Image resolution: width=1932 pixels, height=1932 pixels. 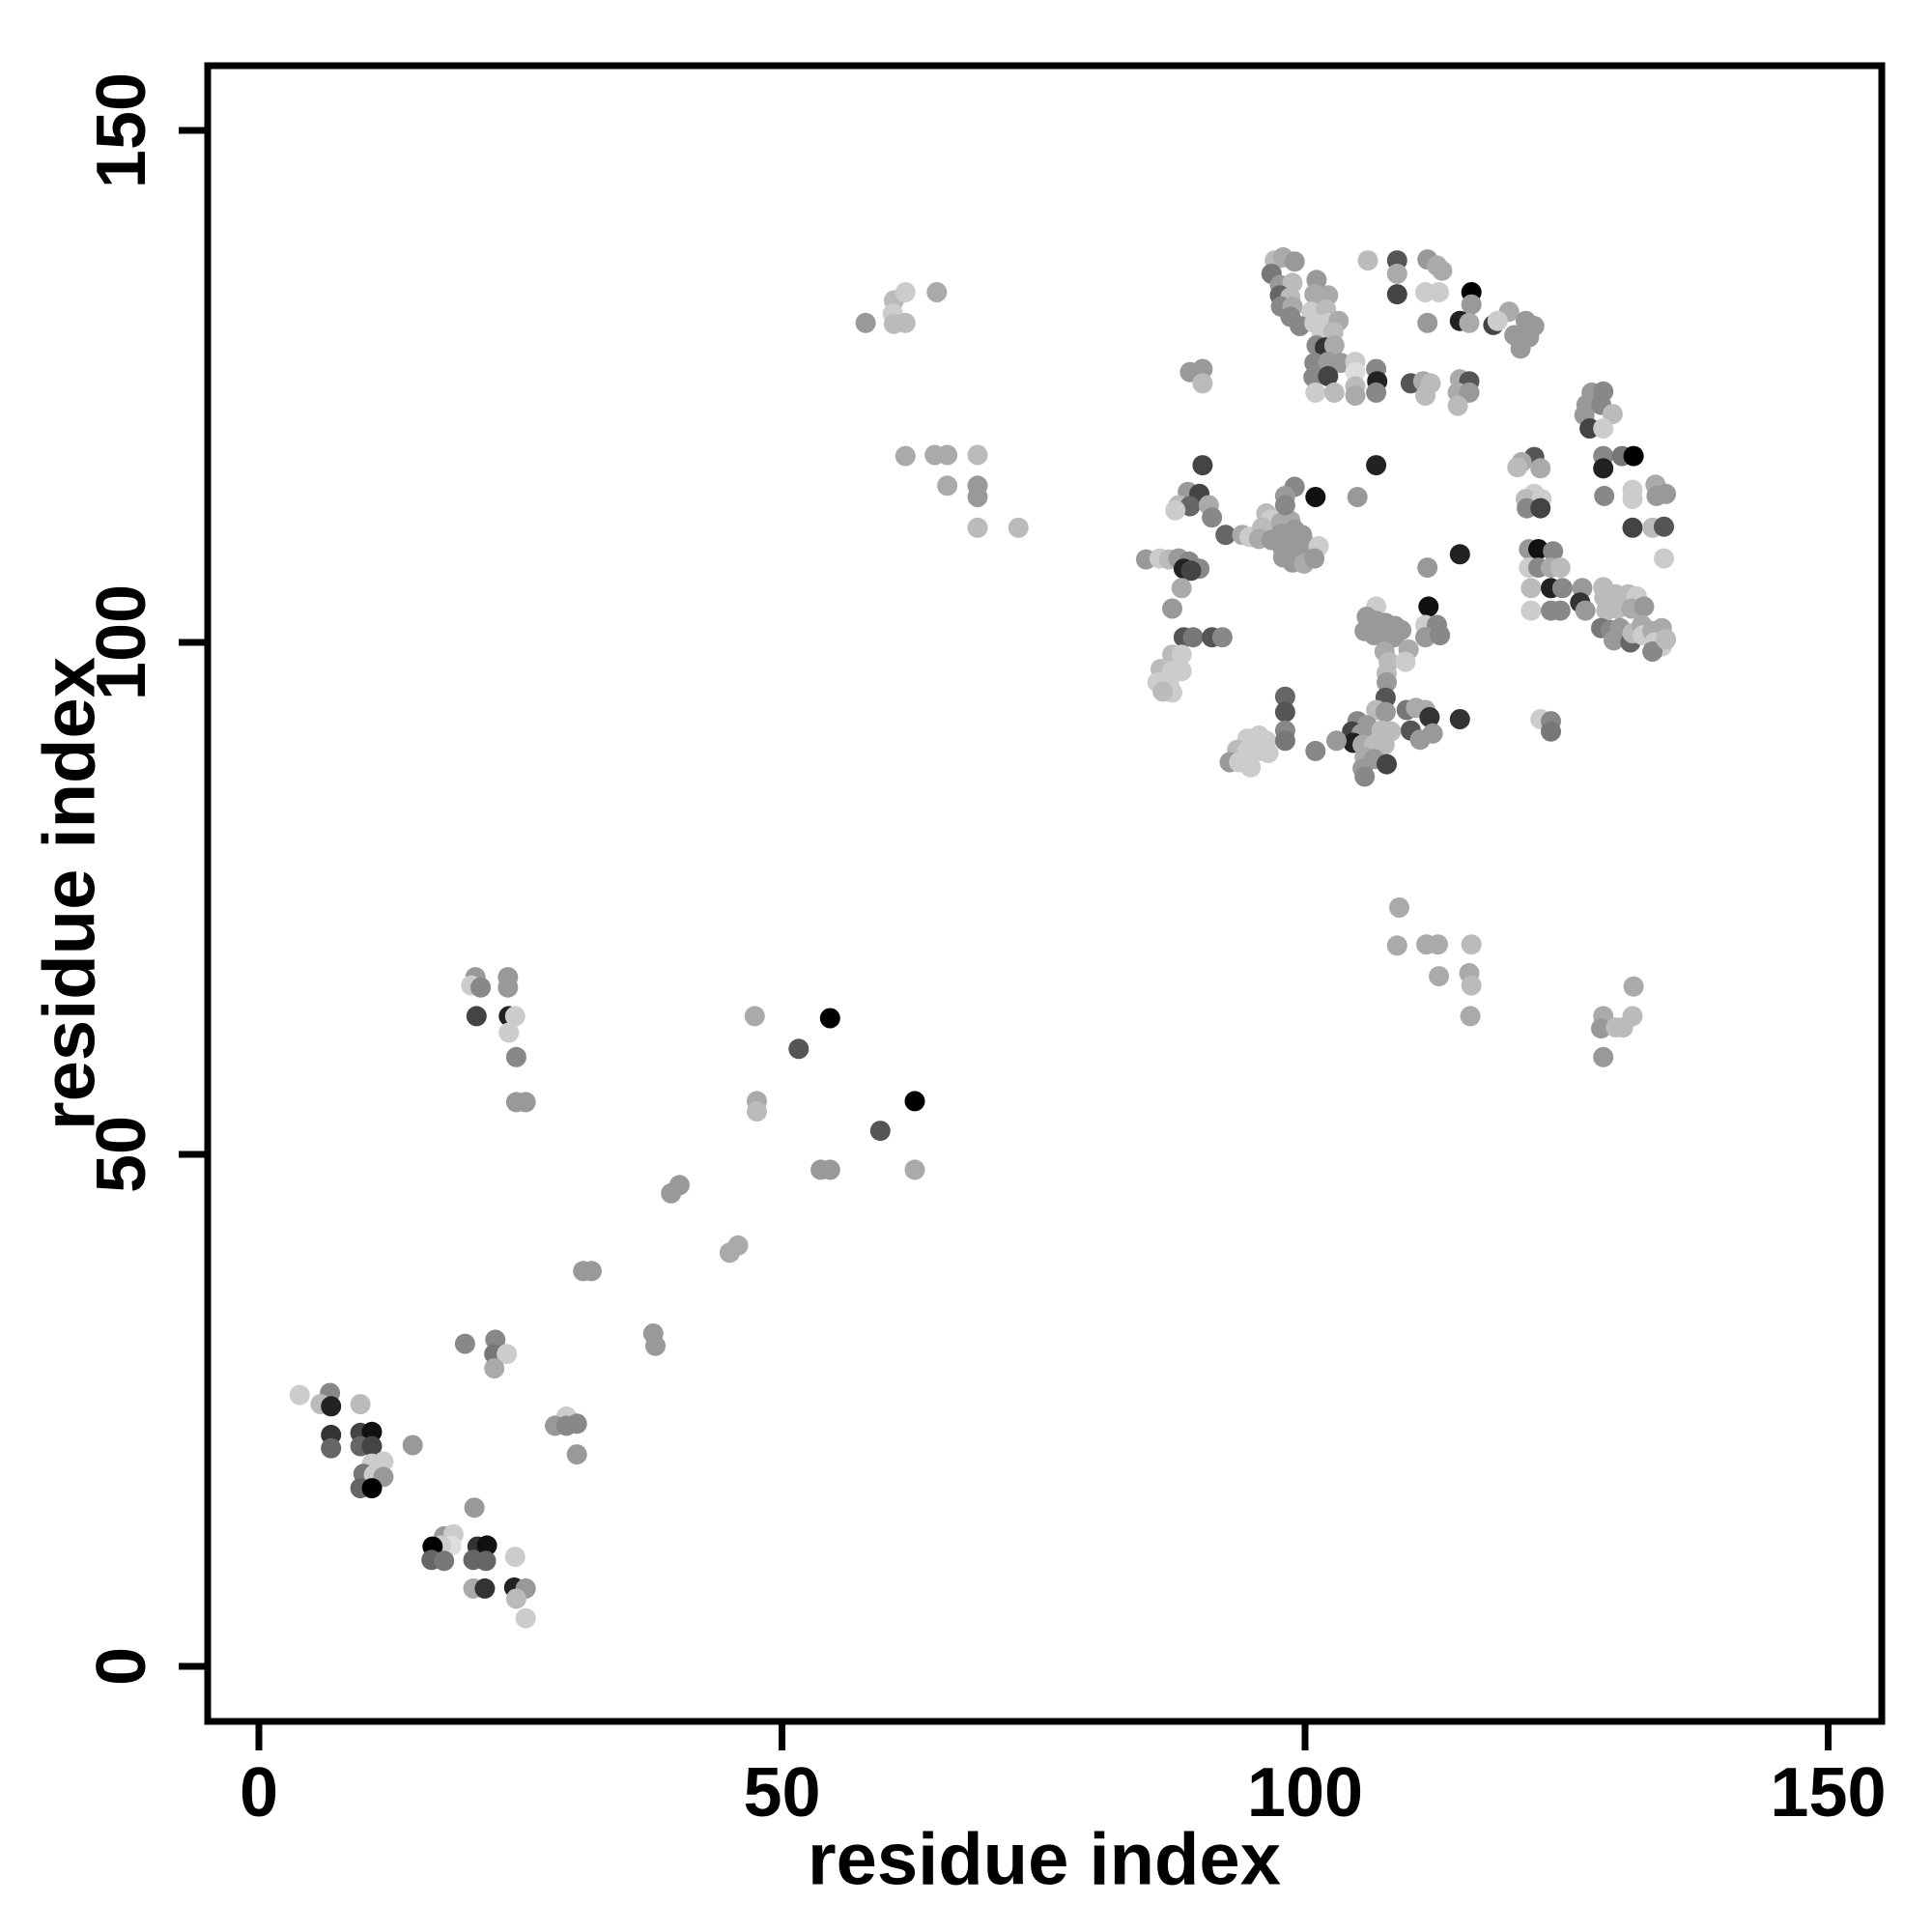 What do you see at coordinates (1305, 1793) in the screenshot?
I see `x-tick-label: 100` at bounding box center [1305, 1793].